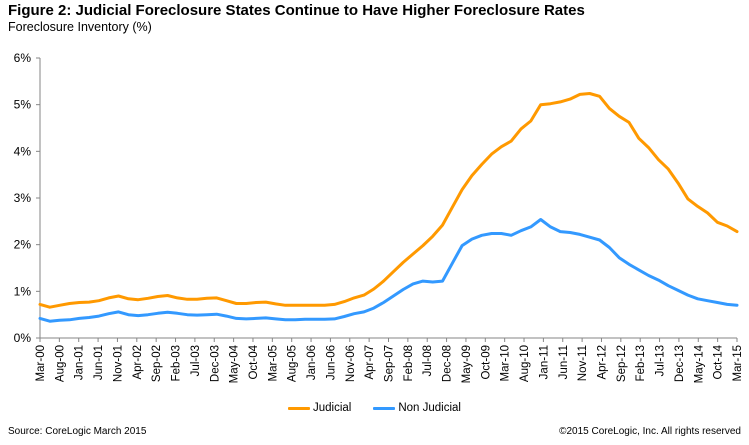 Image resolution: width=749 pixels, height=445 pixels. What do you see at coordinates (23, 338) in the screenshot?
I see `y-tick-label: 0%` at bounding box center [23, 338].